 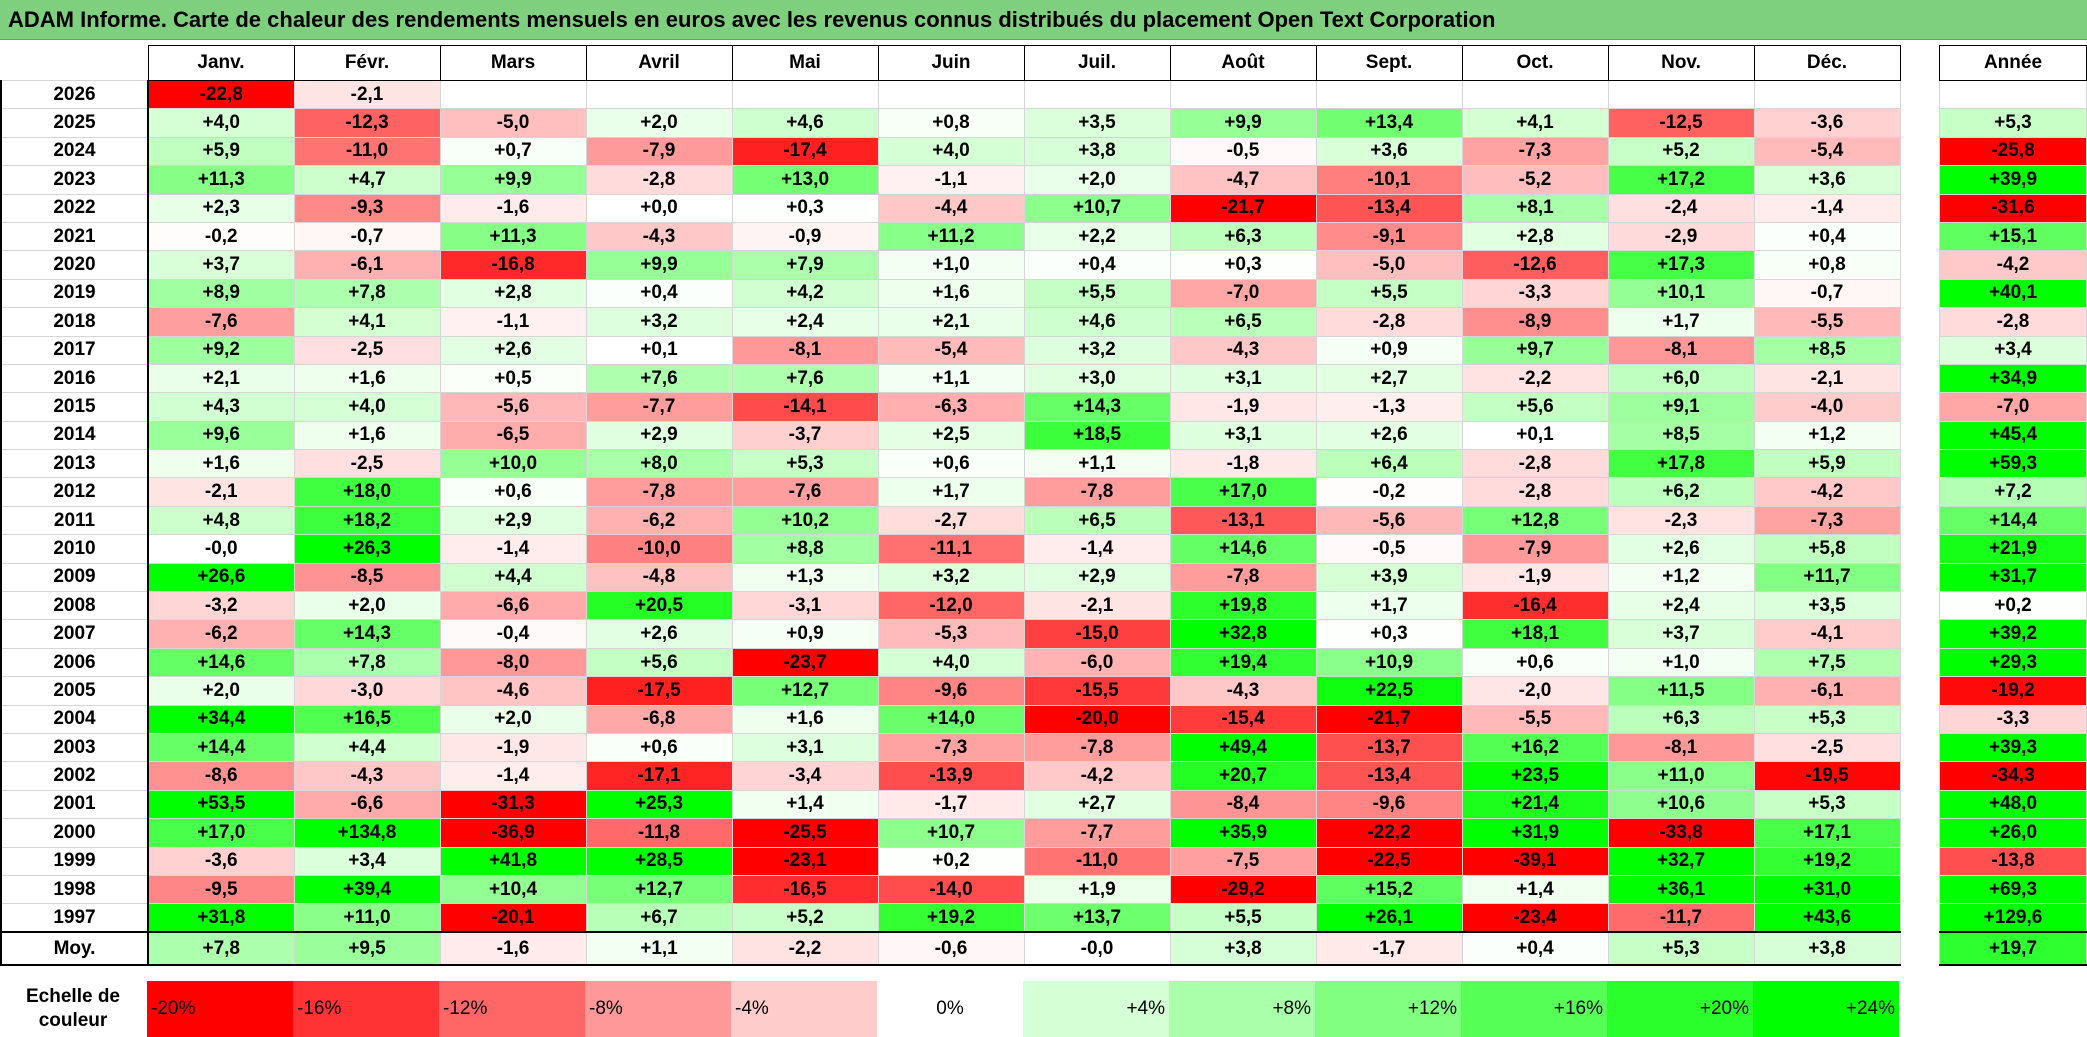 I want to click on heatmap-cell: -0,5, so click(x=1389, y=549).